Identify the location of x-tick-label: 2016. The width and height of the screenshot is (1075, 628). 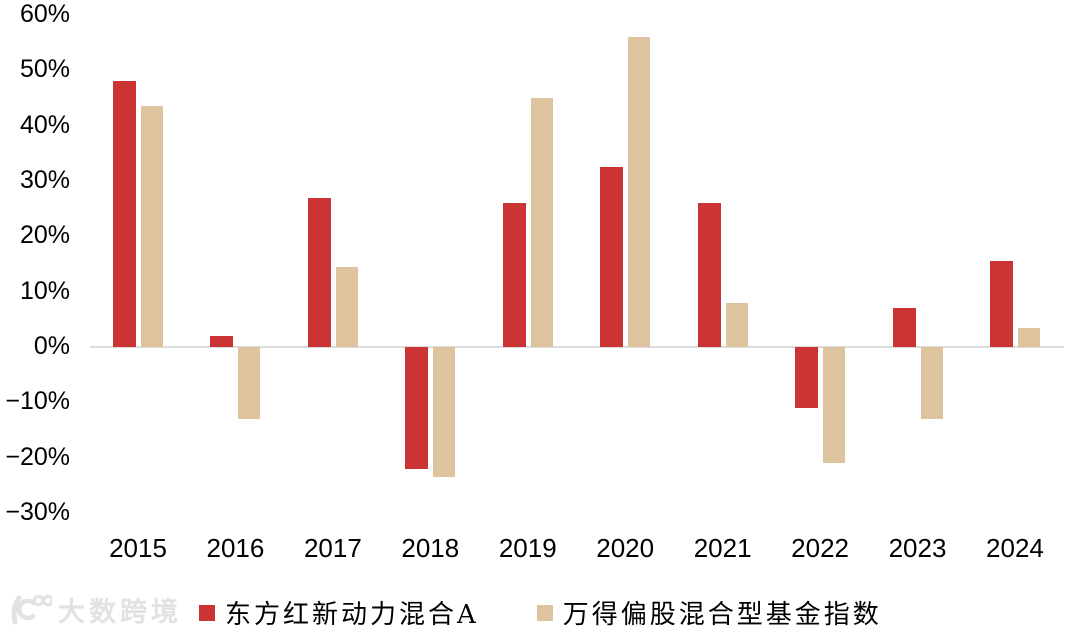
(235, 548).